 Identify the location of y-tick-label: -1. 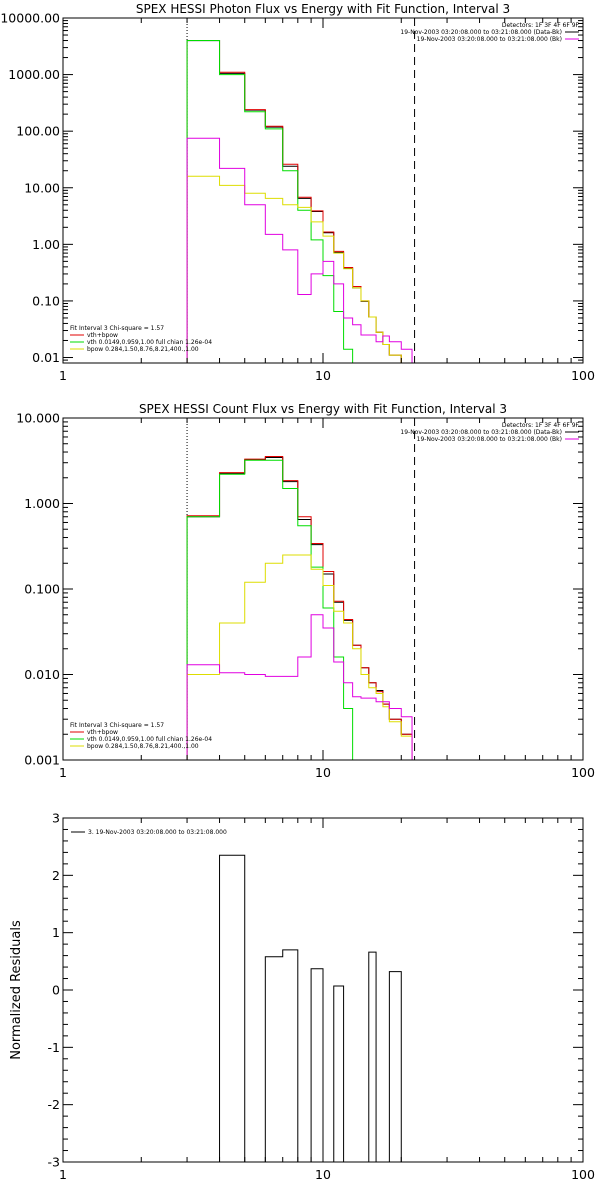
(54, 1047).